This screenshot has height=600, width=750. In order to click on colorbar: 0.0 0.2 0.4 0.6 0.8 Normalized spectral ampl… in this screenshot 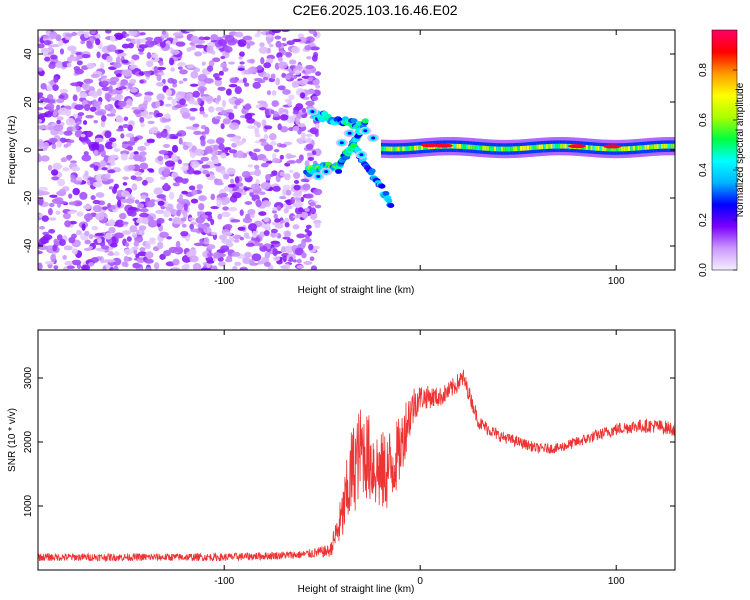, I will do `click(722, 153)`.